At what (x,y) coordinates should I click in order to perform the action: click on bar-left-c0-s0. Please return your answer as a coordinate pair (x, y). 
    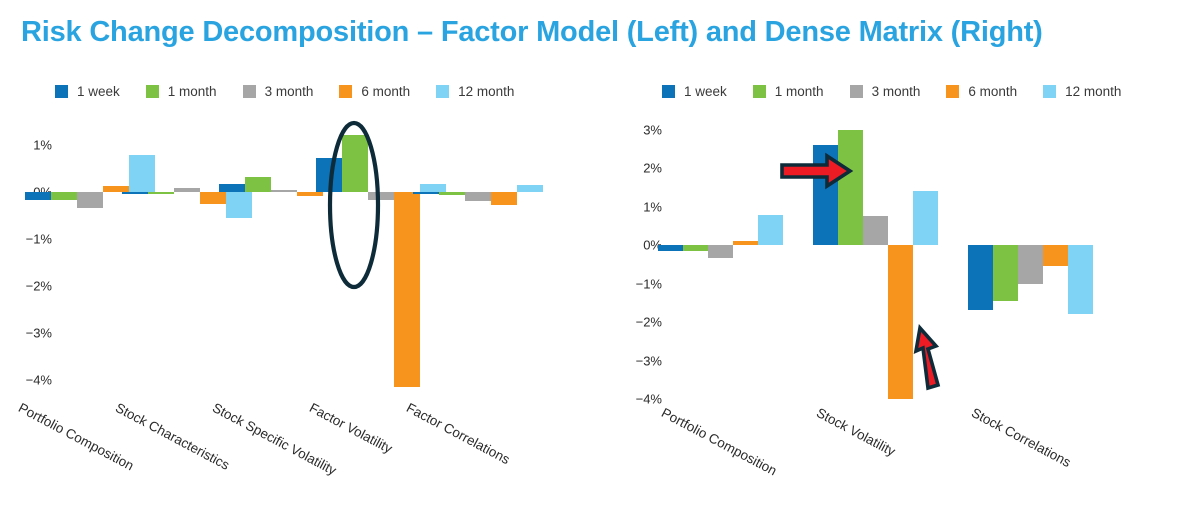
    Looking at the image, I should click on (38, 196).